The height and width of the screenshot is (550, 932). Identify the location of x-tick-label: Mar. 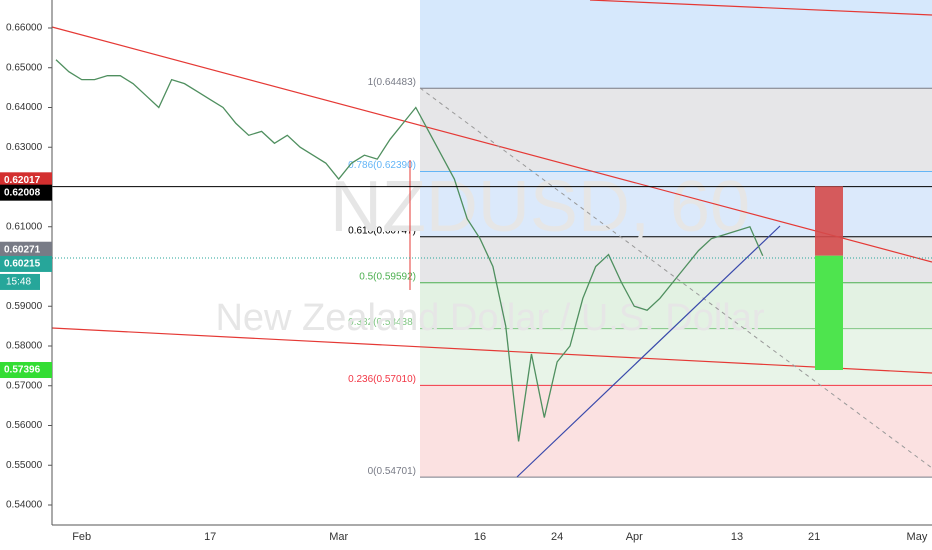
(338, 537).